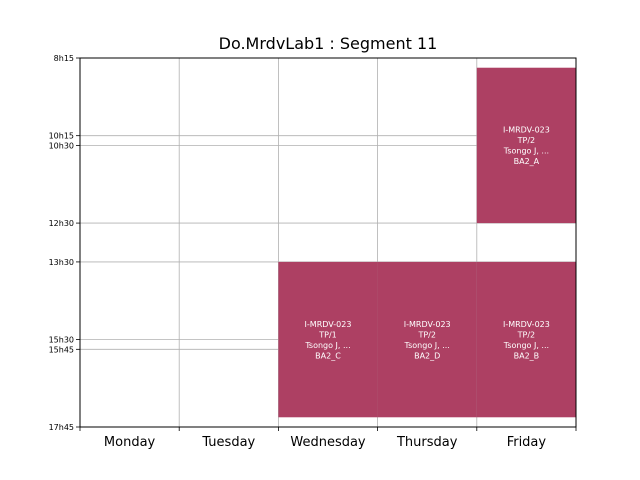 Image resolution: width=640 pixels, height=480 pixels. What do you see at coordinates (130, 442) in the screenshot?
I see `x-tick-label: Monday` at bounding box center [130, 442].